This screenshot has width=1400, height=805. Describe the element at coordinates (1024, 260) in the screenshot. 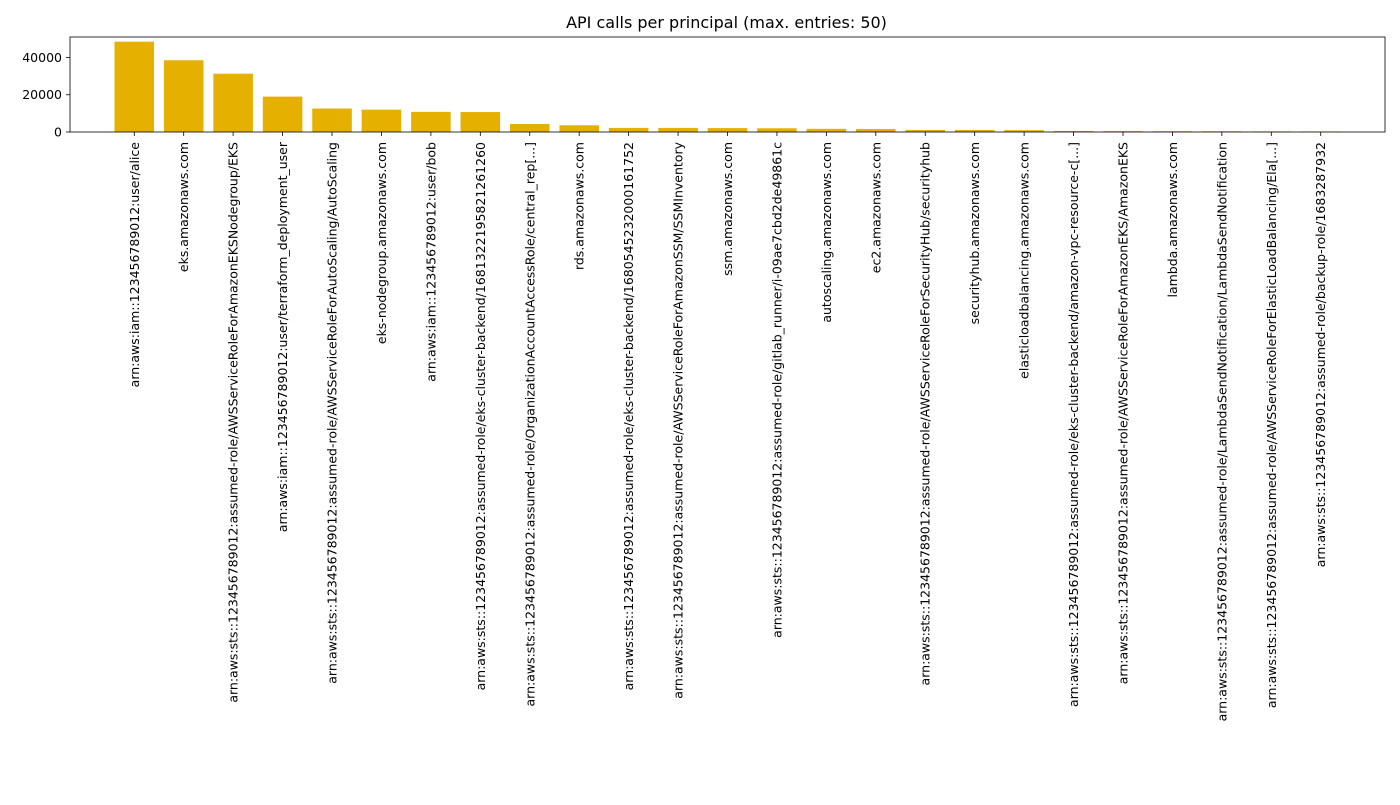

I see `x-tick-label: elasticloadbalancing.amazonaws.com` at that location.